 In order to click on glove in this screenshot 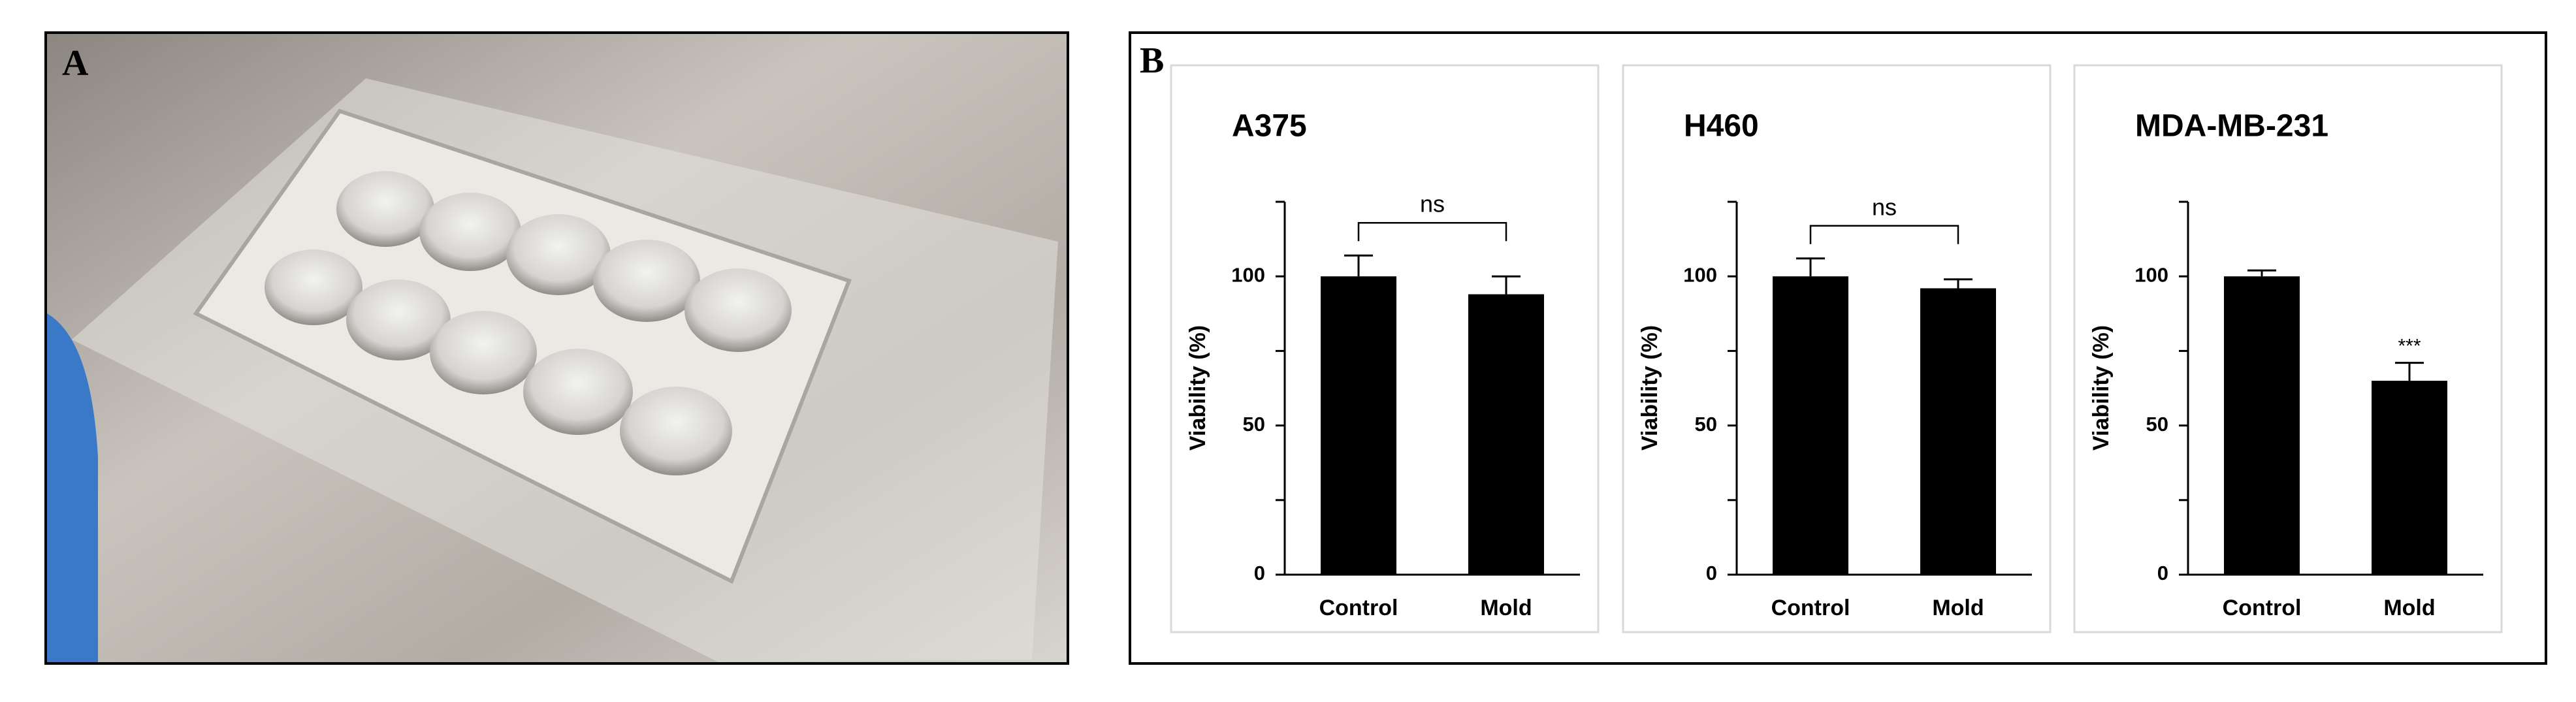, I will do `click(72, 488)`.